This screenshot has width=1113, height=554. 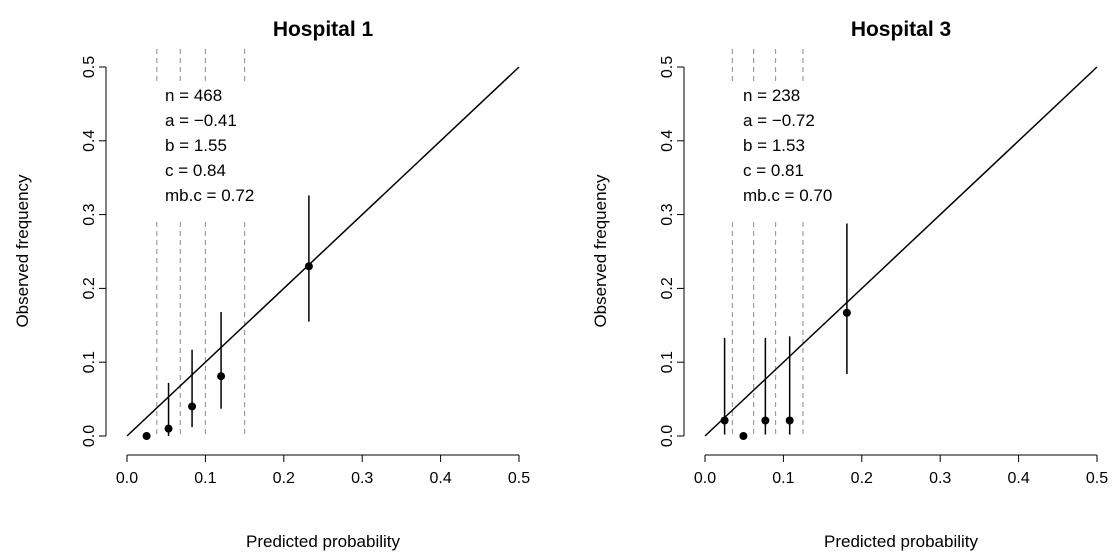 What do you see at coordinates (771, 95) in the screenshot?
I see `stat-n: n = 238` at bounding box center [771, 95].